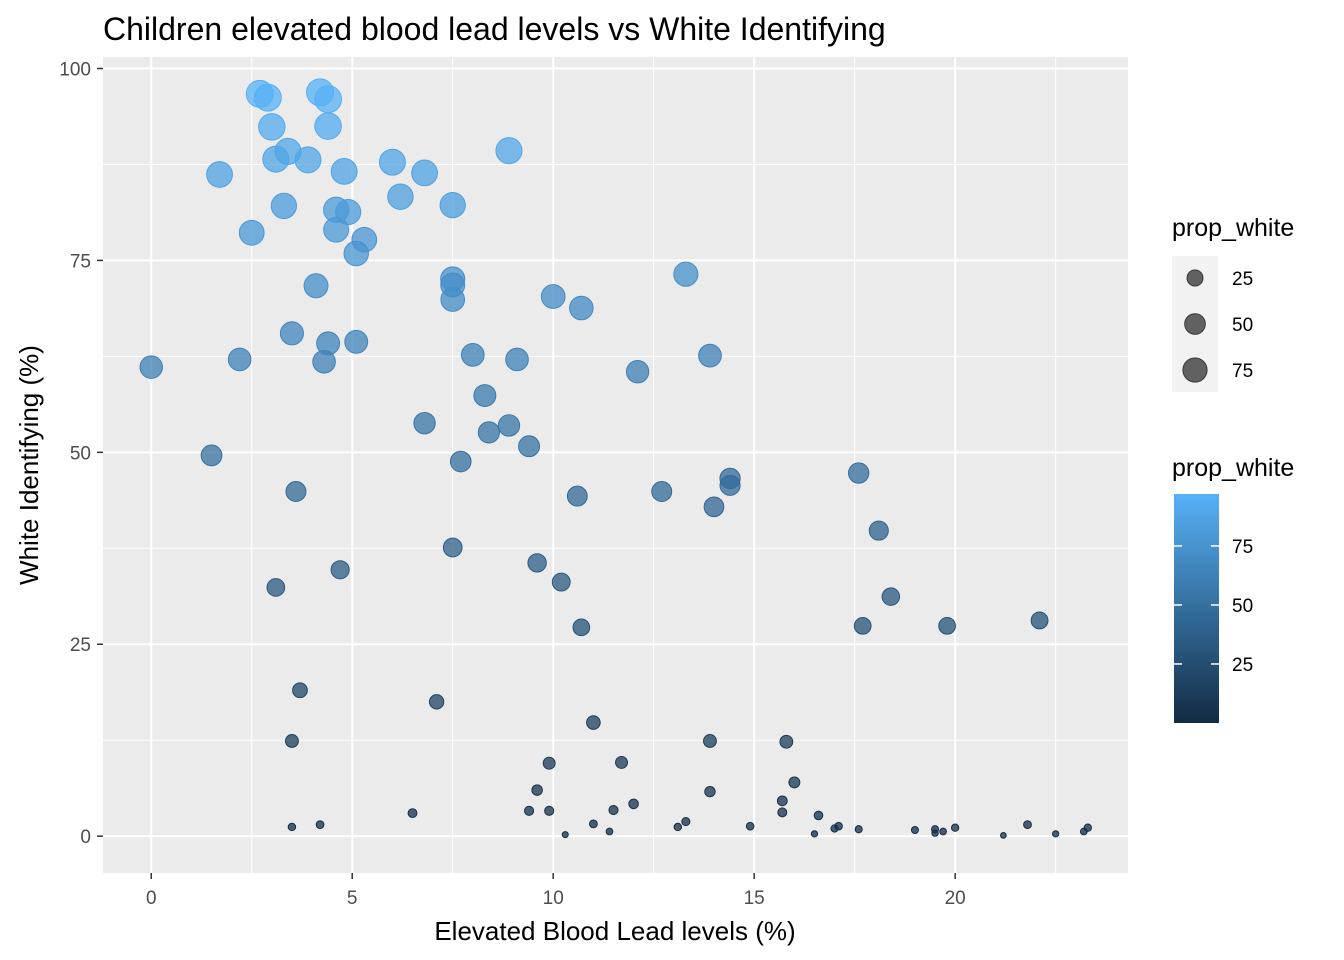  I want to click on x-tick-label: 5, so click(352, 898).